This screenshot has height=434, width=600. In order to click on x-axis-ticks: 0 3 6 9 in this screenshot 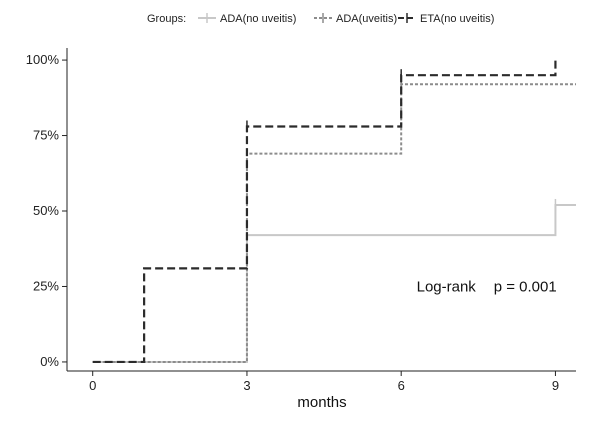, I will do `click(324, 382)`.